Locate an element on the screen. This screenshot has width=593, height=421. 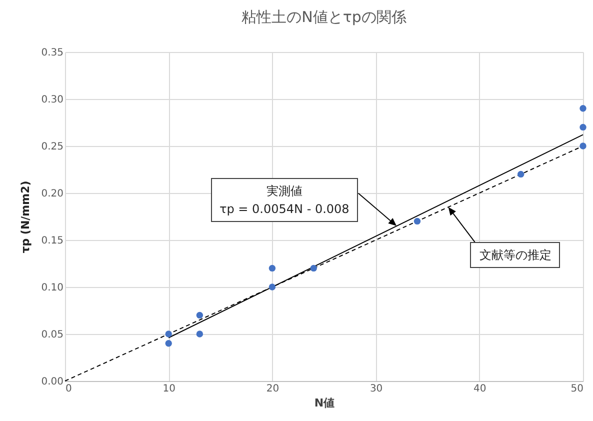
x-tick-label: 0 is located at coordinates (69, 389).